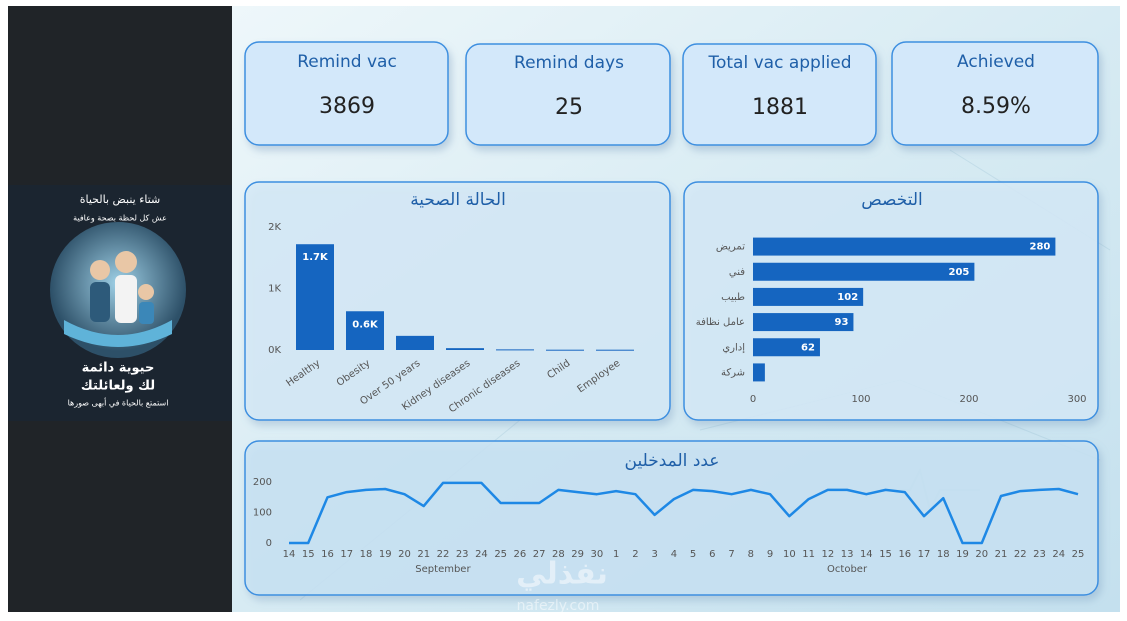  I want to click on x-tick-label: 29, so click(577, 554).